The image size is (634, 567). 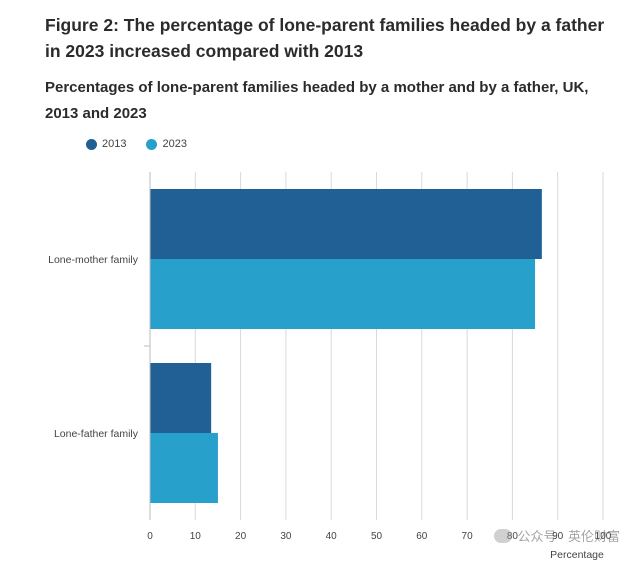 What do you see at coordinates (343, 294) in the screenshot?
I see `bar-lone-mother-family-2023` at bounding box center [343, 294].